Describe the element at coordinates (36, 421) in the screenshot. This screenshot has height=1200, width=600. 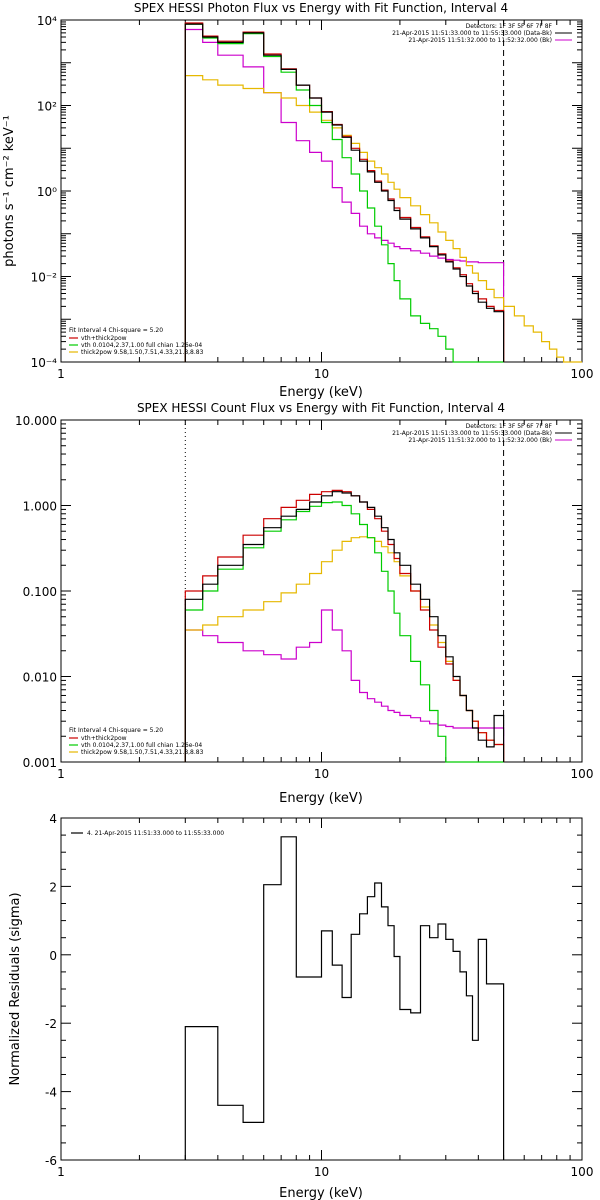
I see `y-tick-label: 10.000` at that location.